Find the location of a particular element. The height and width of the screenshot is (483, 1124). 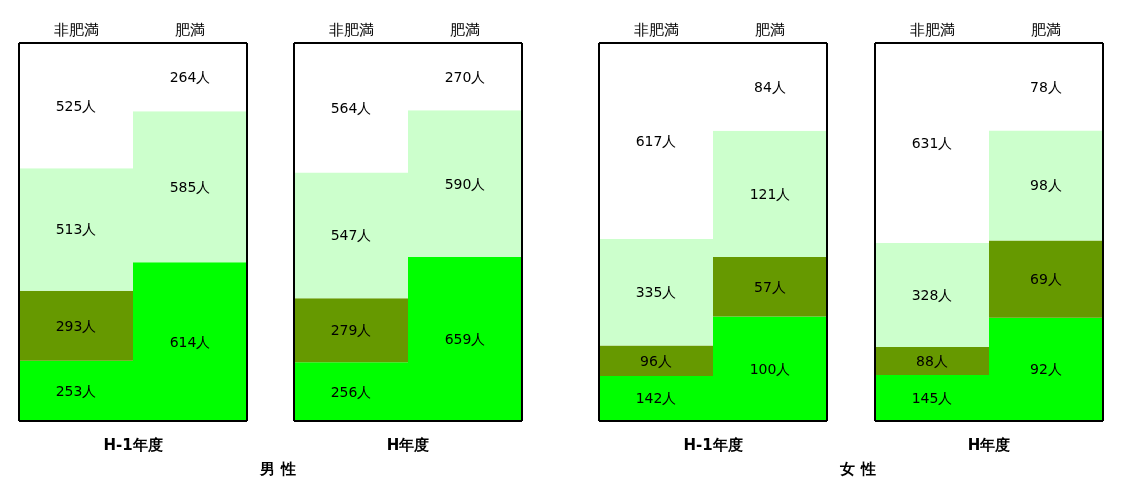

data-label: 256人 is located at coordinates (351, 391).